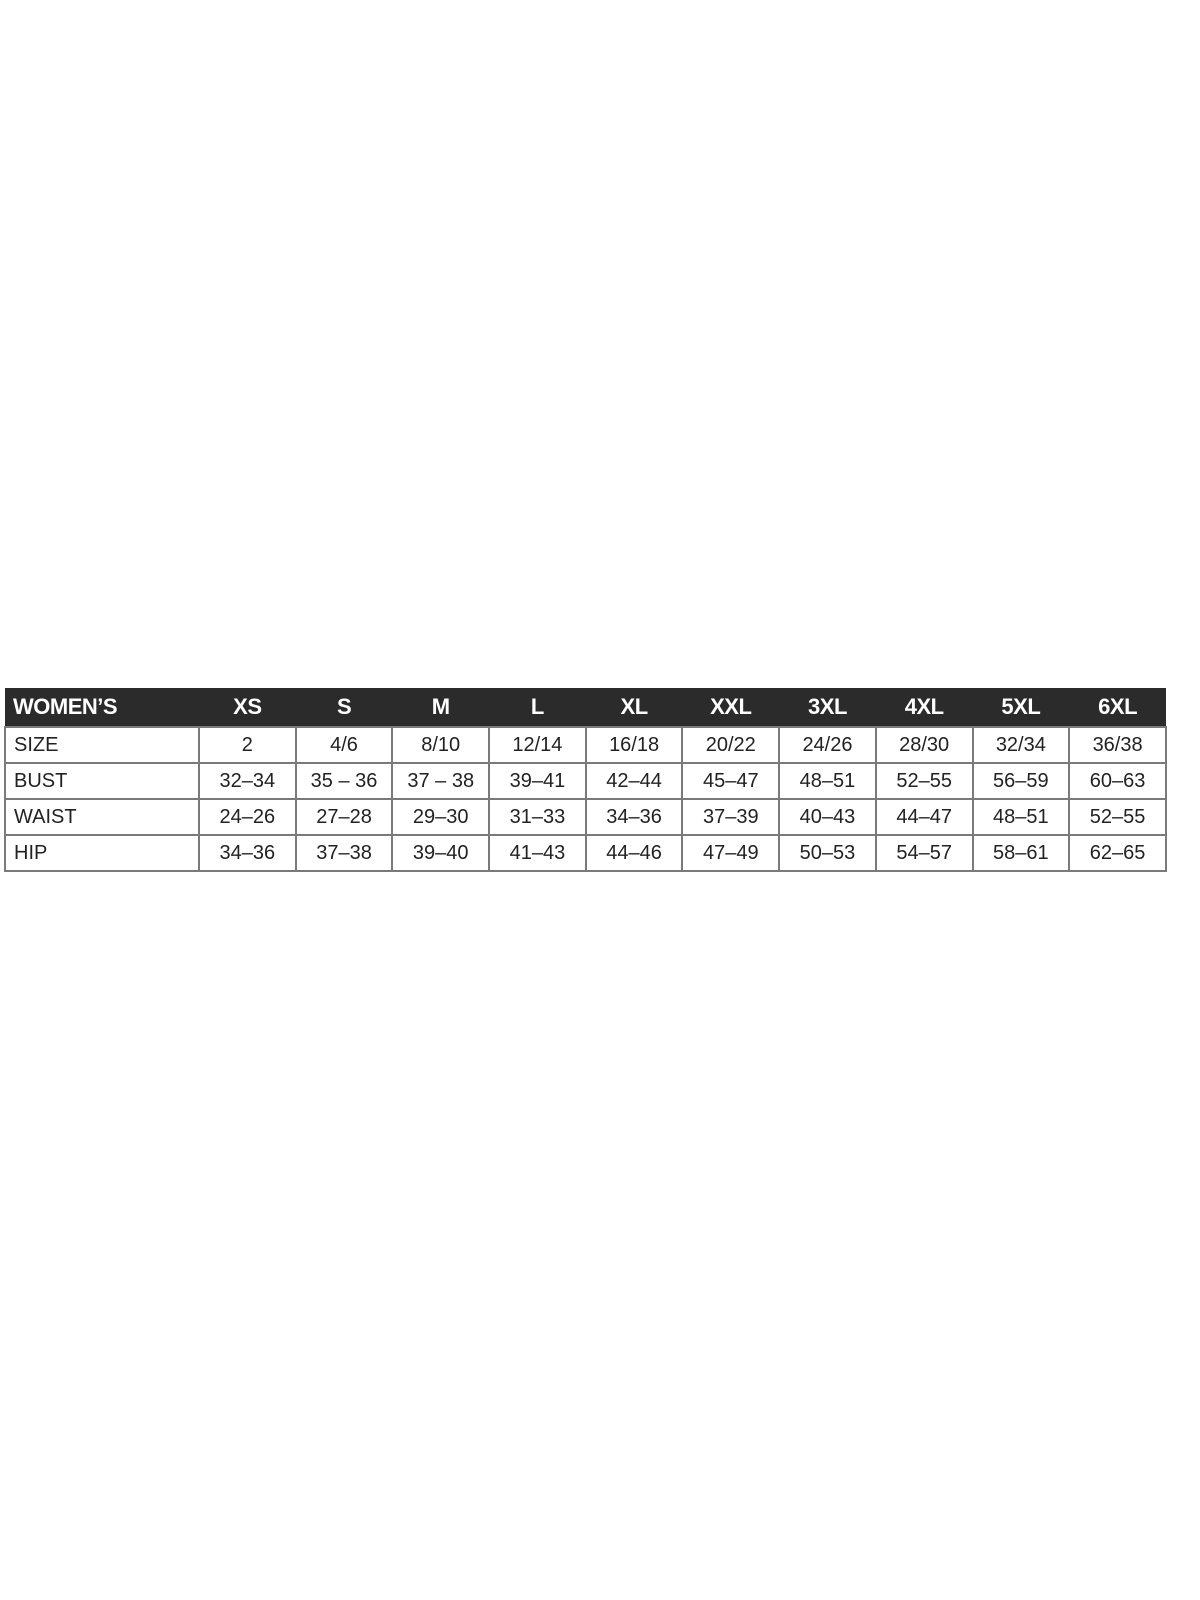  What do you see at coordinates (537, 817) in the screenshot?
I see `table-cell: 31–33` at bounding box center [537, 817].